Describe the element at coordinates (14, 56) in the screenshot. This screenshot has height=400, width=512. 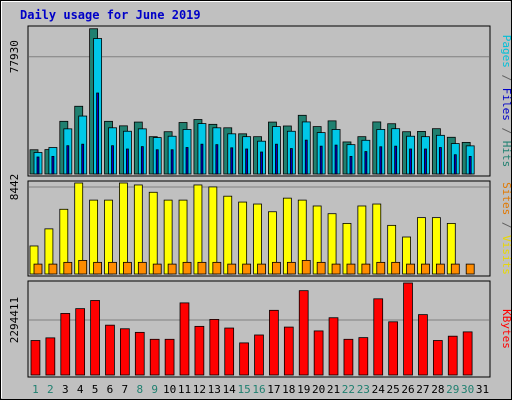
I see `y-tick-label: 77930` at that location.